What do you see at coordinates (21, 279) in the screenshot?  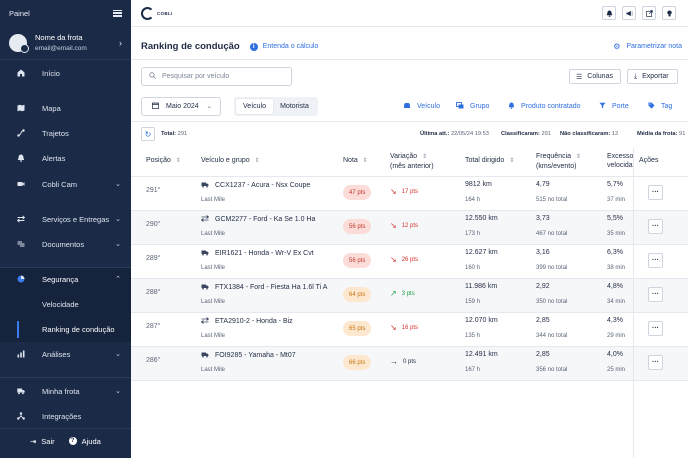 I see `shield-icon` at bounding box center [21, 279].